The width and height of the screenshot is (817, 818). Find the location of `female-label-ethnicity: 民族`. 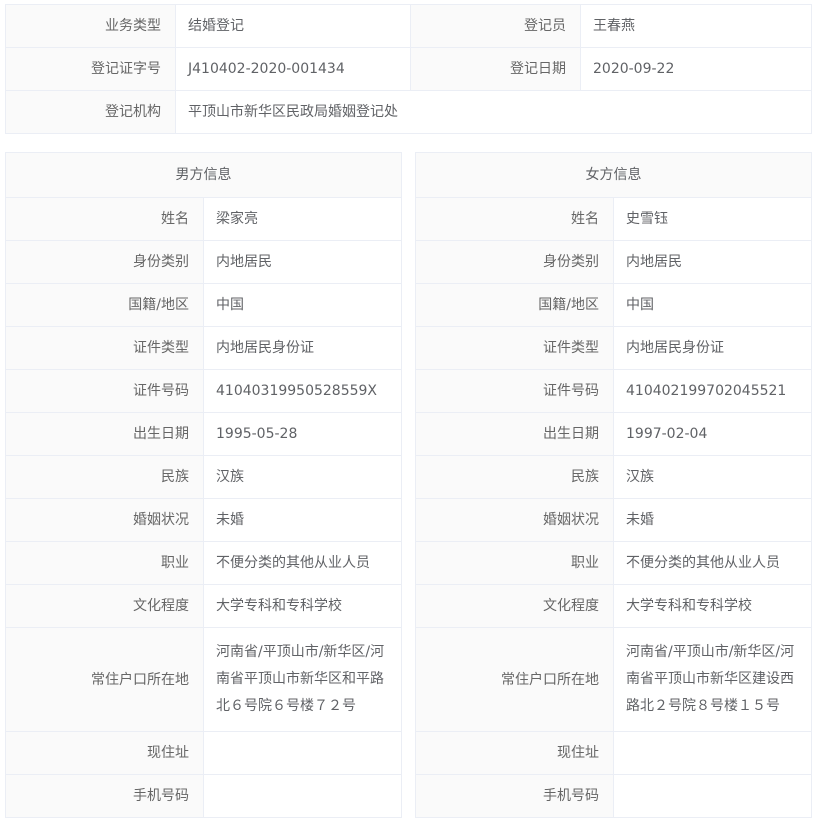

female-label-ethnicity: 民族 is located at coordinates (514, 477).